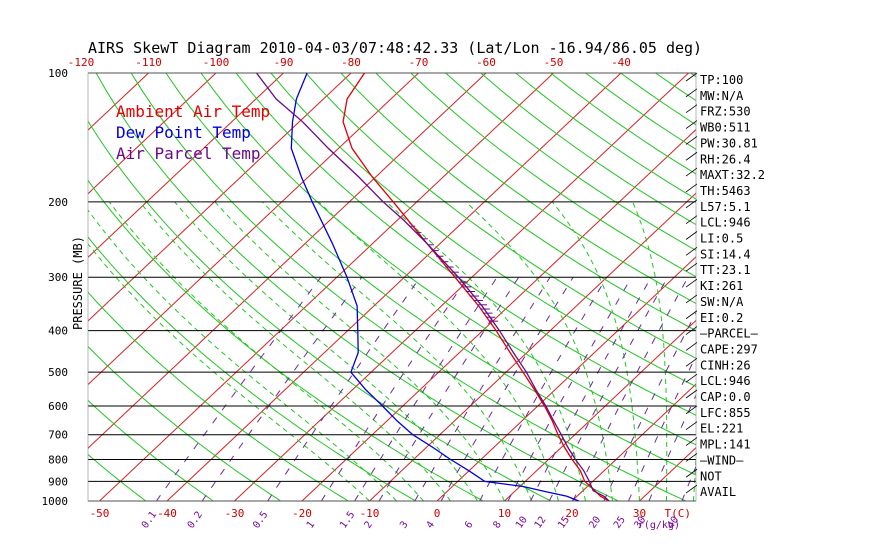 This screenshot has width=870, height=560. I want to click on pressure-tick-label: 600, so click(58, 406).